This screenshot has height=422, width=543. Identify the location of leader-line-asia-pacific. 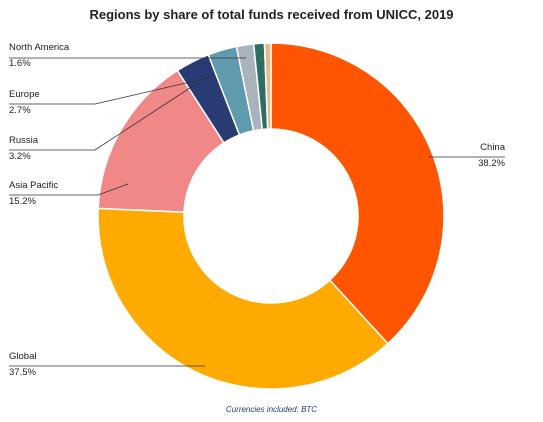
(69, 189).